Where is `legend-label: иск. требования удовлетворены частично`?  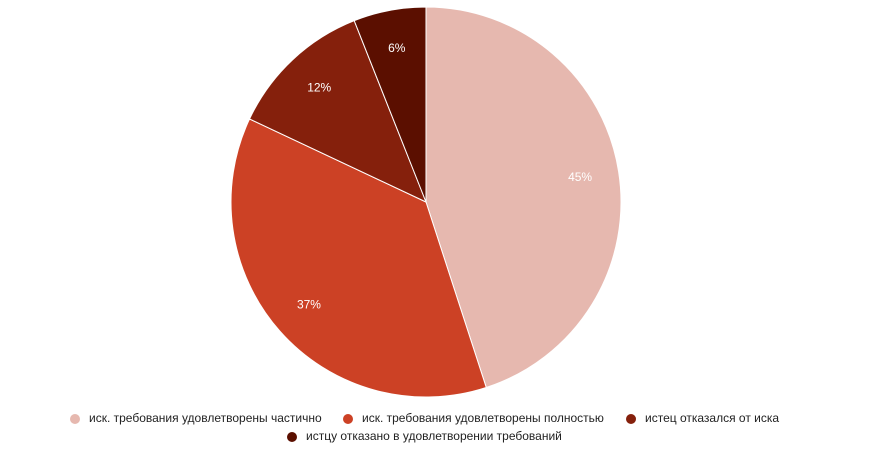
legend-label: иск. требования удовлетворены частично is located at coordinates (205, 418).